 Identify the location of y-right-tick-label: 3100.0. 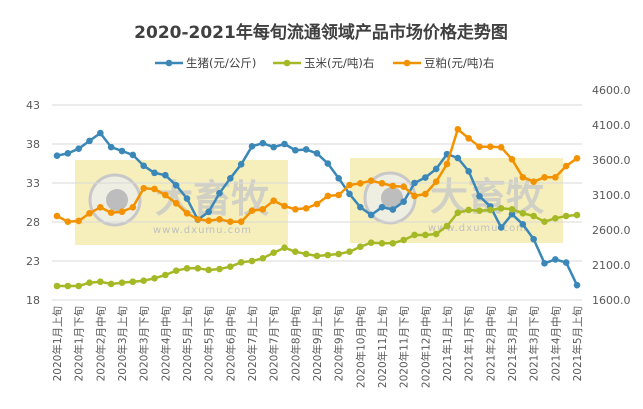
(611, 195).